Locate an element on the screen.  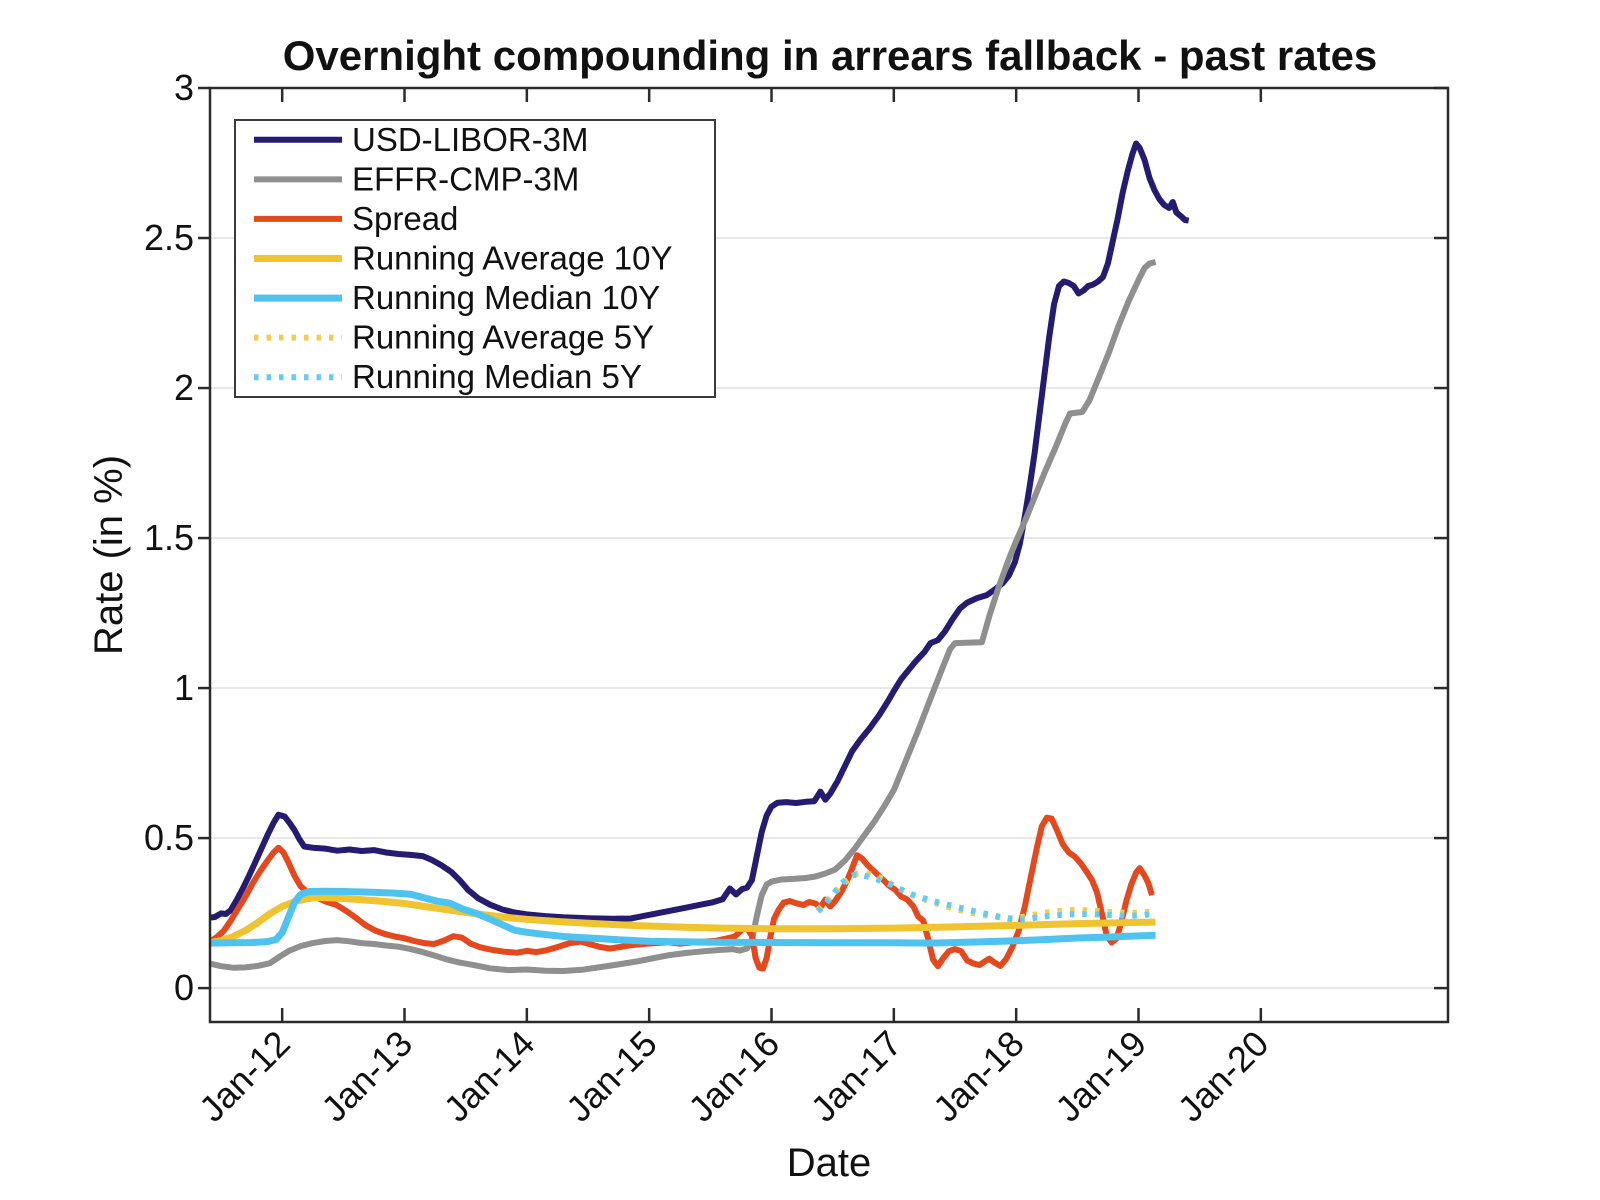
legend-label-usd-libor-3m: USD-LIBOR-3M is located at coordinates (470, 139).